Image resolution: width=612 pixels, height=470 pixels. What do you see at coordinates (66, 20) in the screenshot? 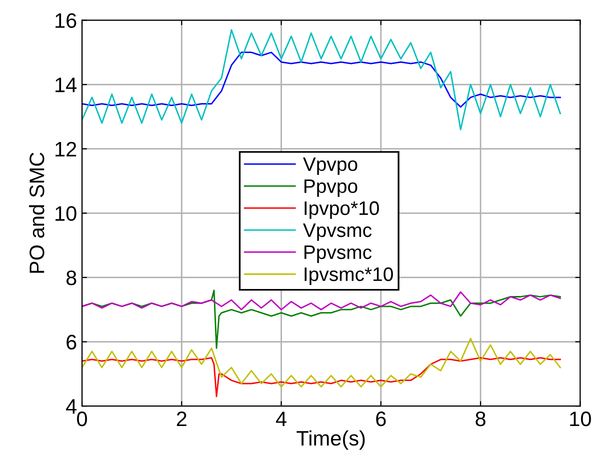
I see `y-tick-label: 16` at bounding box center [66, 20].